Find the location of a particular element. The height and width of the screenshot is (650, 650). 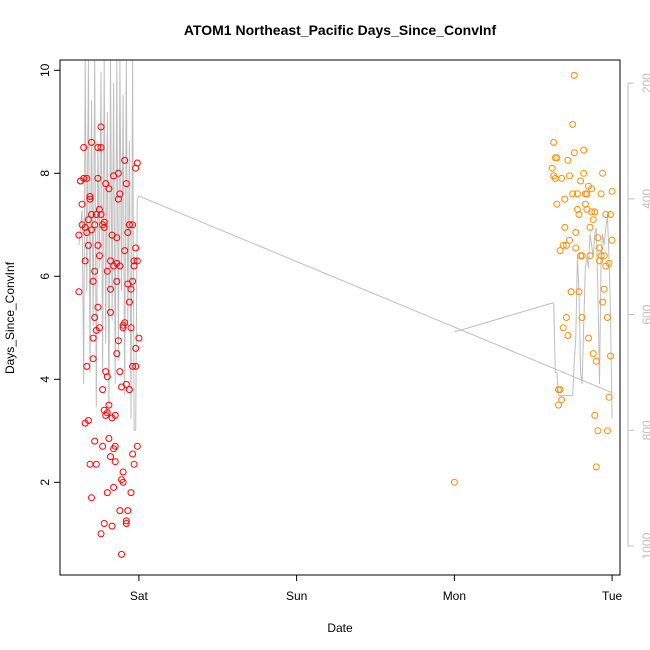

x-axis-label: Date is located at coordinates (340, 628).